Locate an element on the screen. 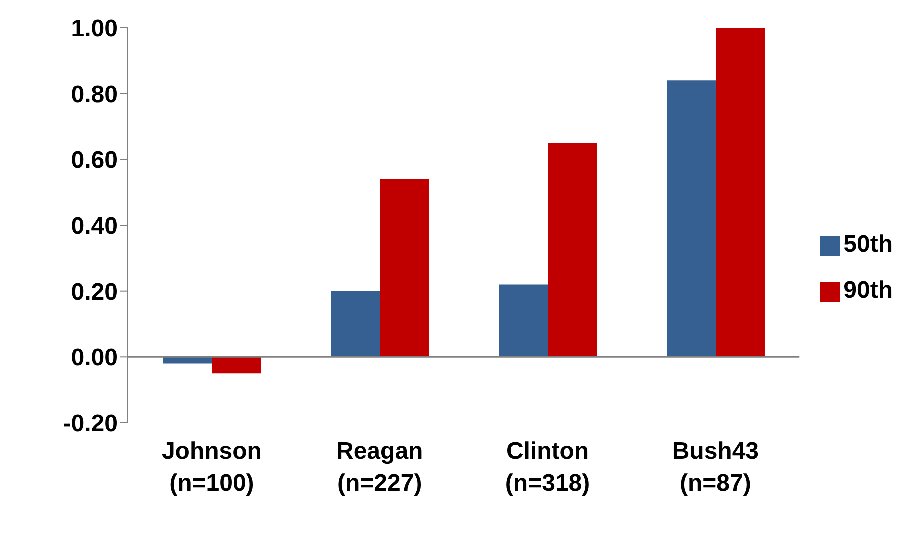 The width and height of the screenshot is (924, 537). y-tick-label: 0.40 is located at coordinates (94, 226).